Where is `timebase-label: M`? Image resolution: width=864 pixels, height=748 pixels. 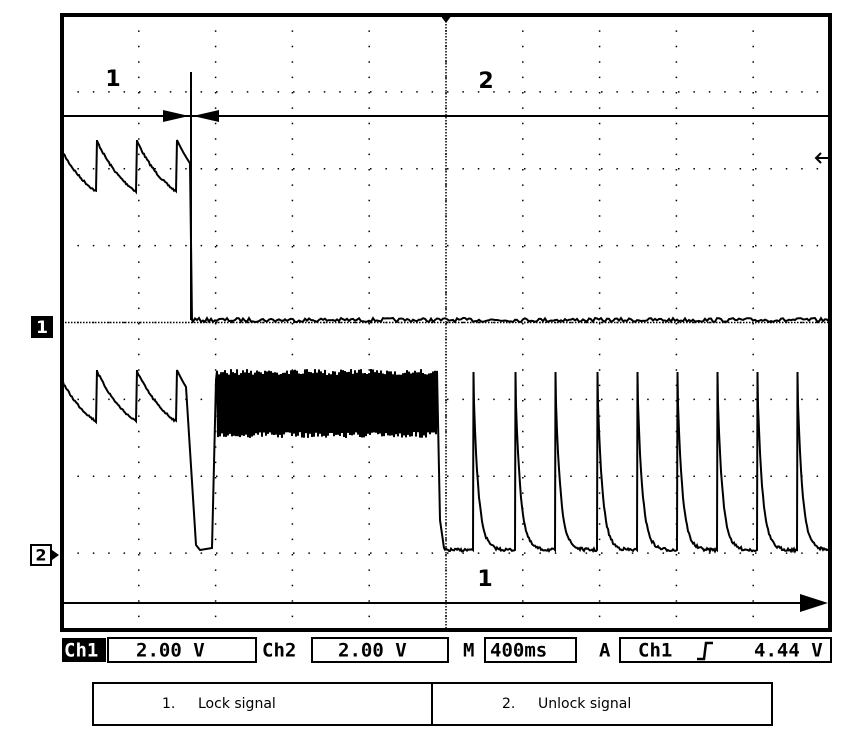 timebase-label: M is located at coordinates (468, 651).